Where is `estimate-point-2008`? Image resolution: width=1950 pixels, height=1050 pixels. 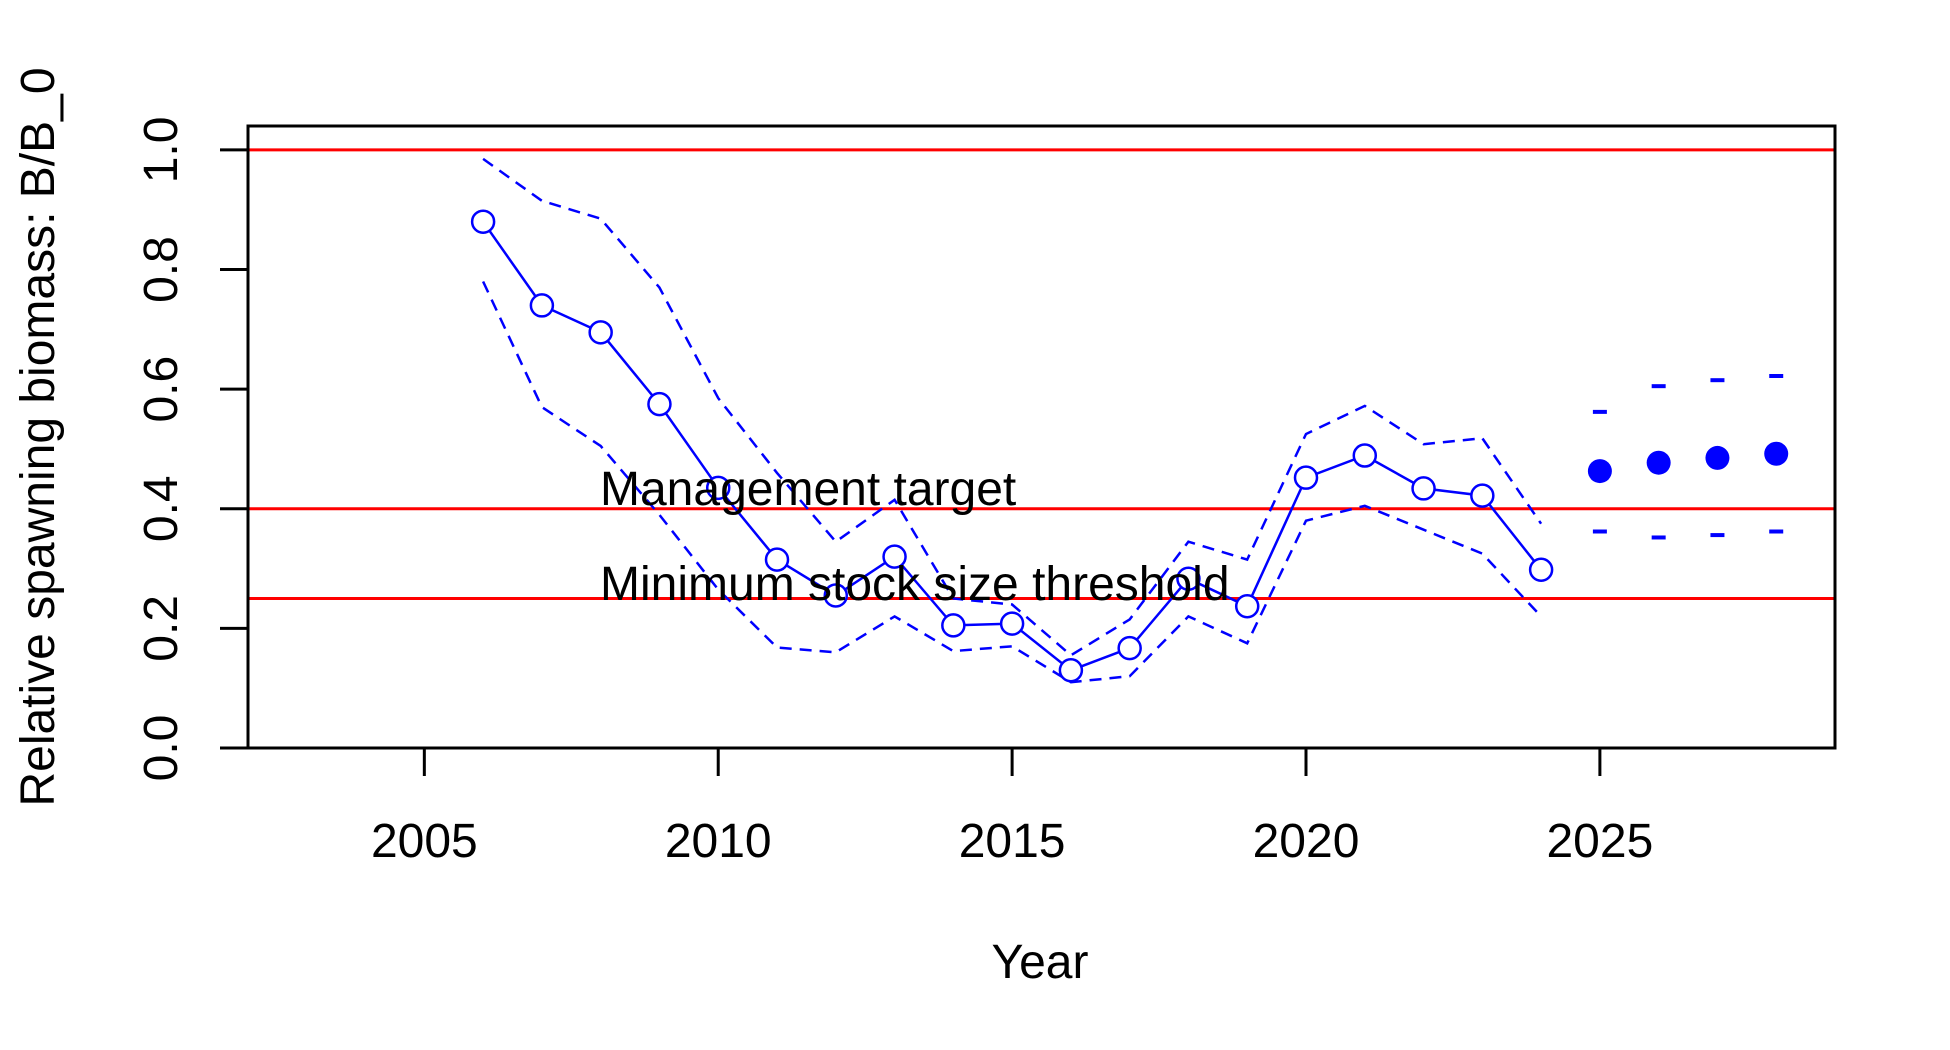
estimate-point-2008 is located at coordinates (600, 332).